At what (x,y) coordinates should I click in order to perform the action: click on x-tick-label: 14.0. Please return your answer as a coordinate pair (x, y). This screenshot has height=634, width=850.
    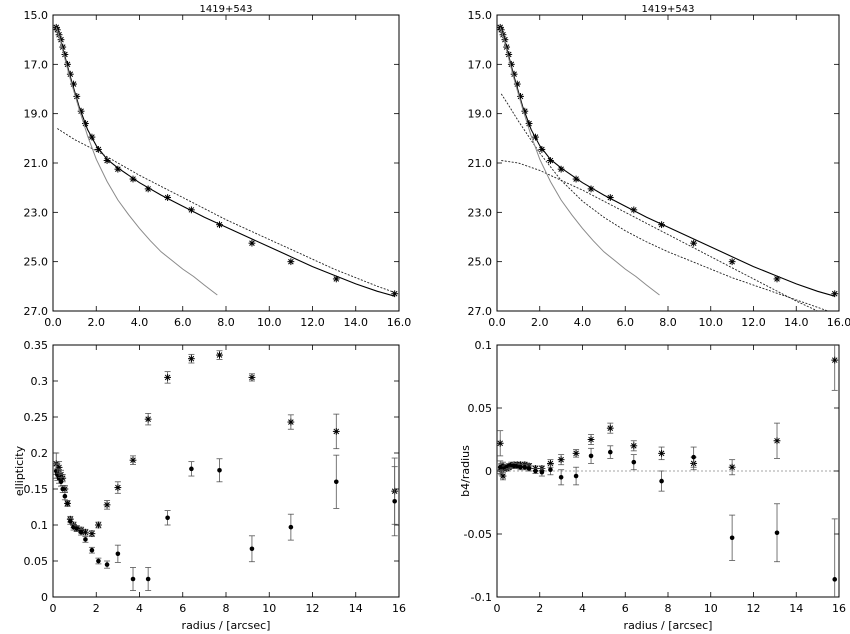
    Looking at the image, I should click on (796, 322).